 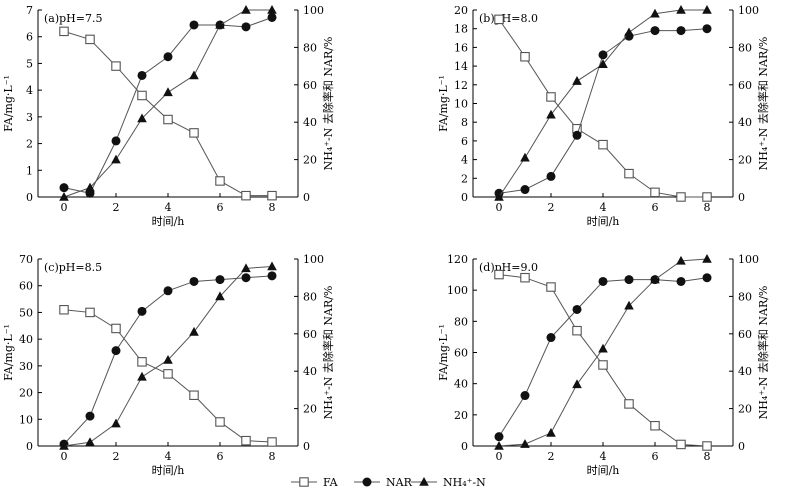 What do you see at coordinates (745, 85) in the screenshot?
I see `y2-tick-label: 60` at bounding box center [745, 85].